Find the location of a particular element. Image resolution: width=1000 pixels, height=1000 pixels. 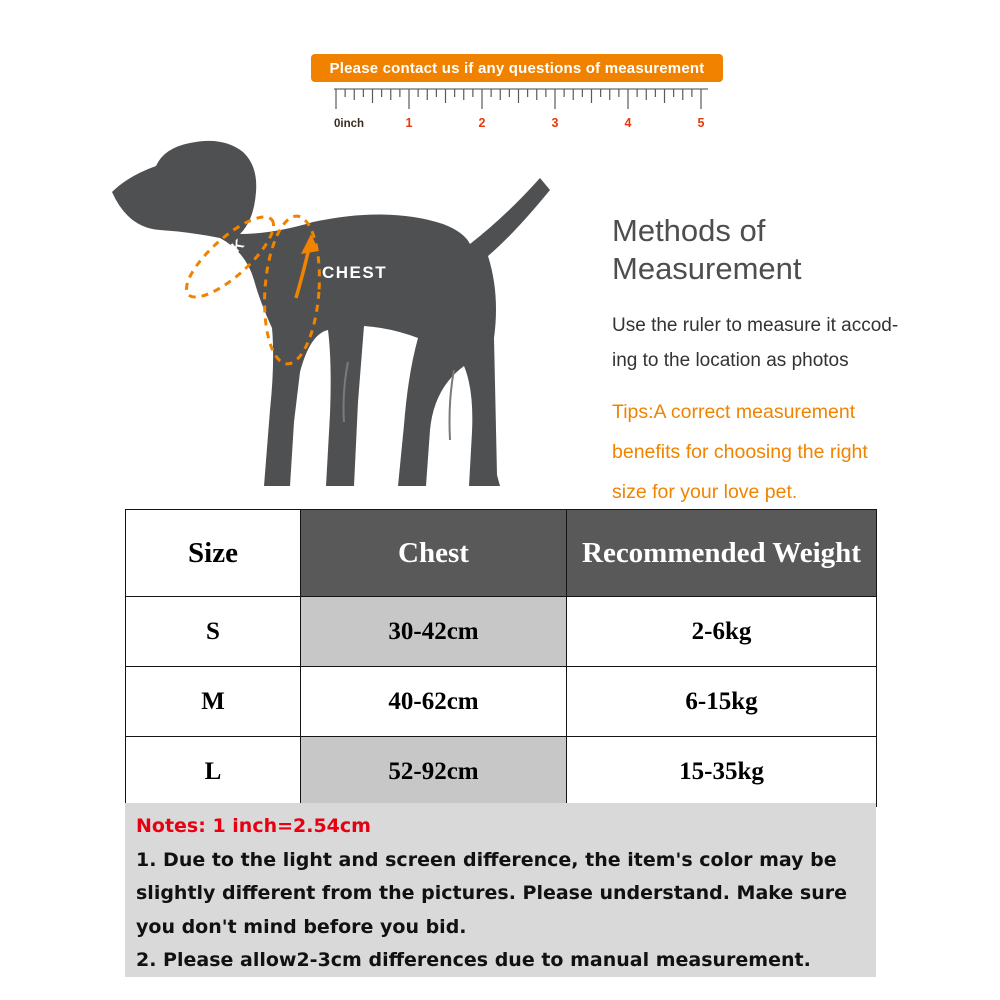

methods-tips-line-2: benefits for choosing the right is located at coordinates (740, 452).